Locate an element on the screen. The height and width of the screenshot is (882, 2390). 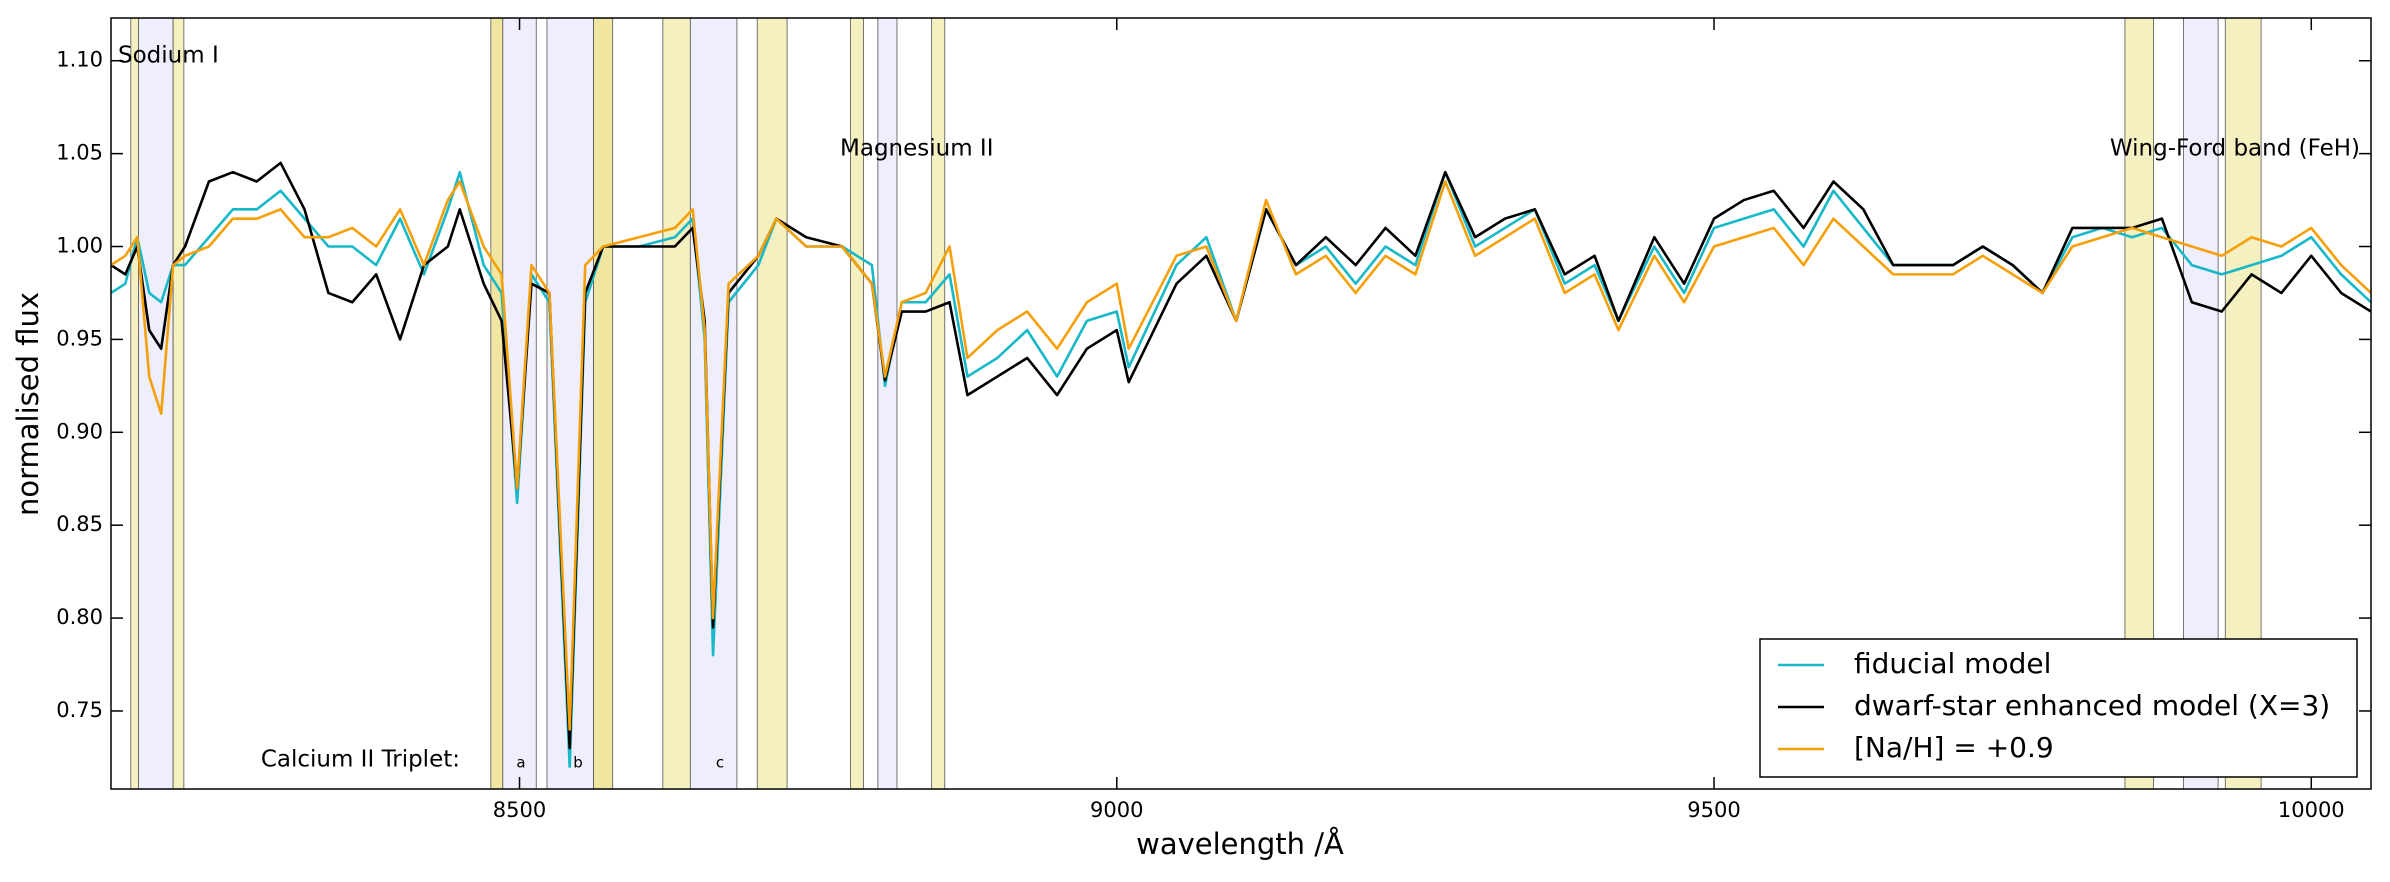
legend-box is located at coordinates (2058, 708).